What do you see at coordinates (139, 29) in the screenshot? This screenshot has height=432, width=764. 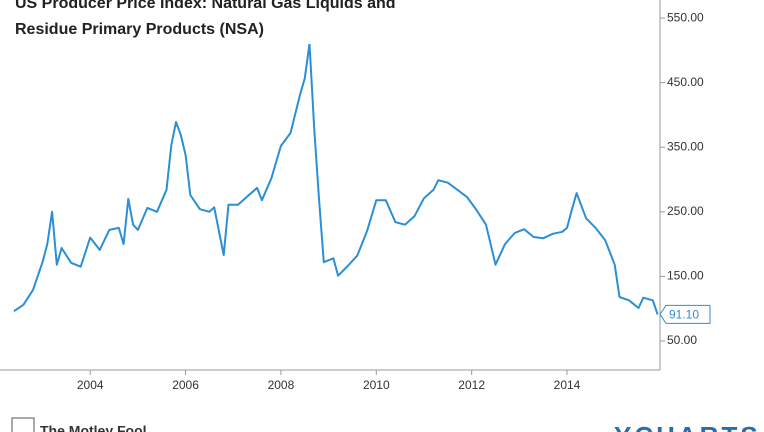 I see `chart-title: Residue Primary Products (NSA)` at bounding box center [139, 29].